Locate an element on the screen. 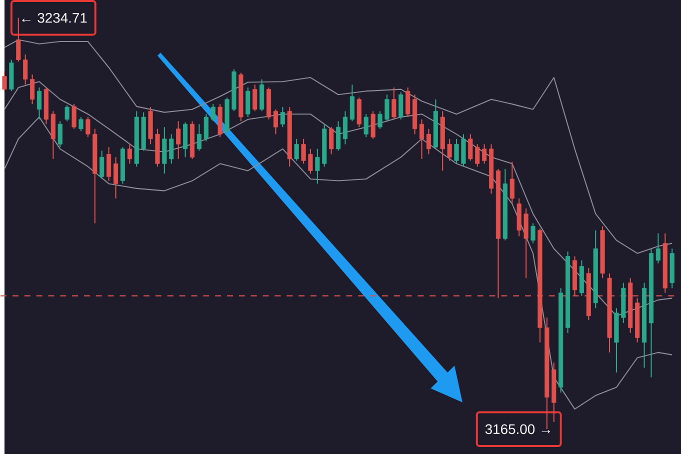  annotation: 3165.00 → is located at coordinates (517, 429).